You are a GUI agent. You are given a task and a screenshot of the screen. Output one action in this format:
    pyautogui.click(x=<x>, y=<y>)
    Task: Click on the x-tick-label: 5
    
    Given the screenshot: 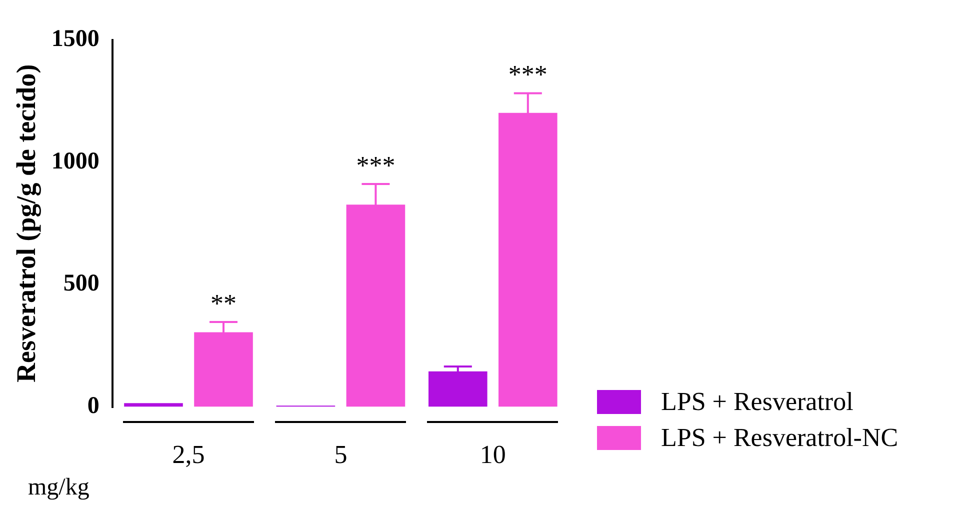 What is the action you would take?
    pyautogui.click(x=341, y=455)
    